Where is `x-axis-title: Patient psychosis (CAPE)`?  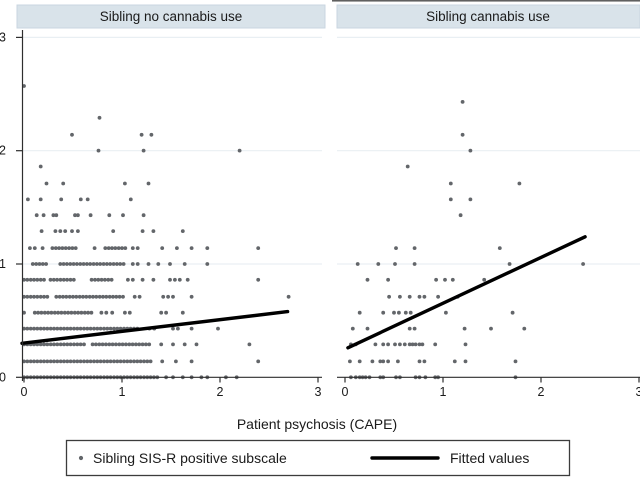 x-axis-title: Patient psychosis (CAPE) is located at coordinates (317, 424).